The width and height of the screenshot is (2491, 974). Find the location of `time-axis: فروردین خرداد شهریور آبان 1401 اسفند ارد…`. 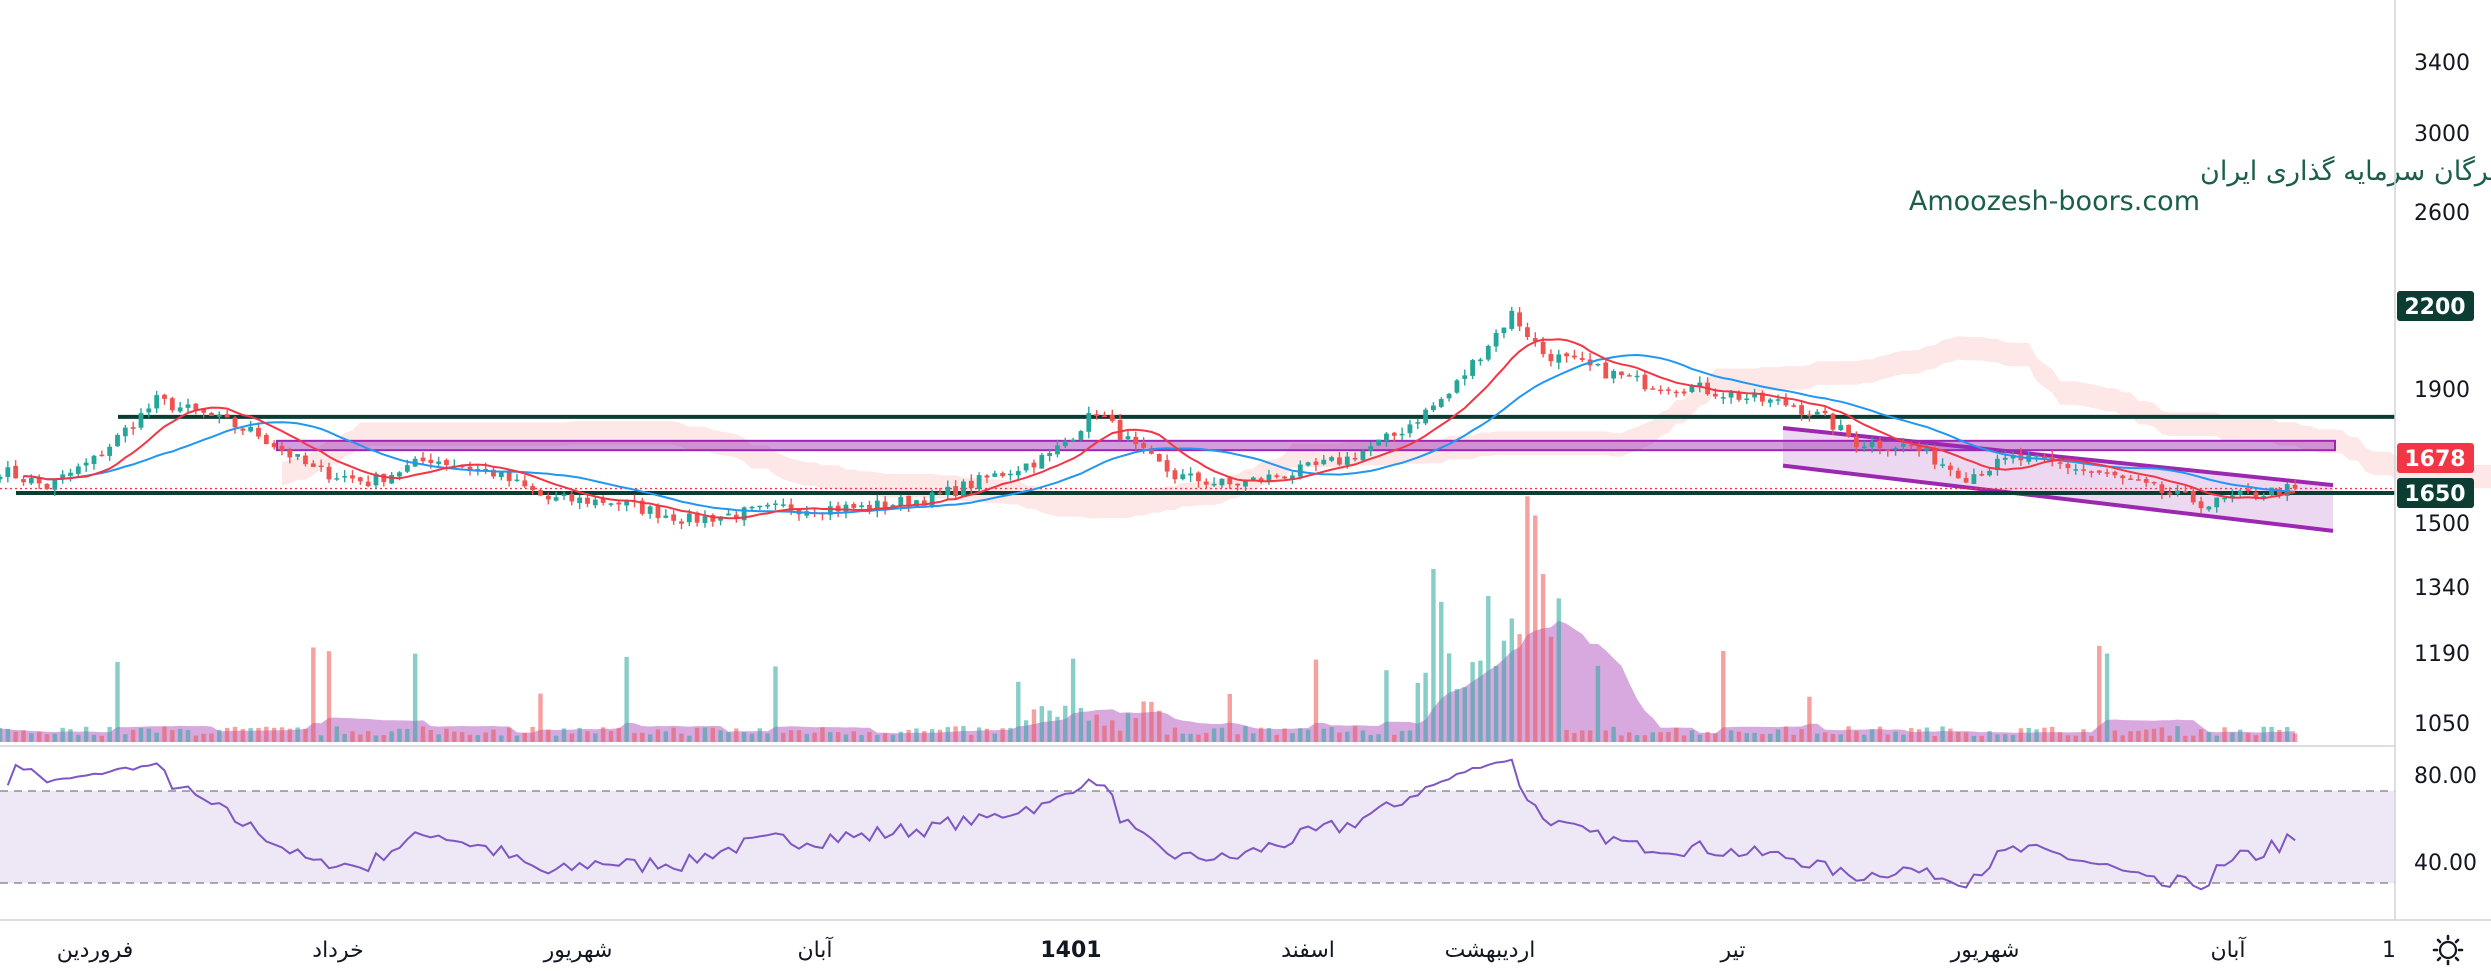

time-axis: فروردین خرداد شهریور آبان 1401 اسفند ارد… is located at coordinates (1226, 949).